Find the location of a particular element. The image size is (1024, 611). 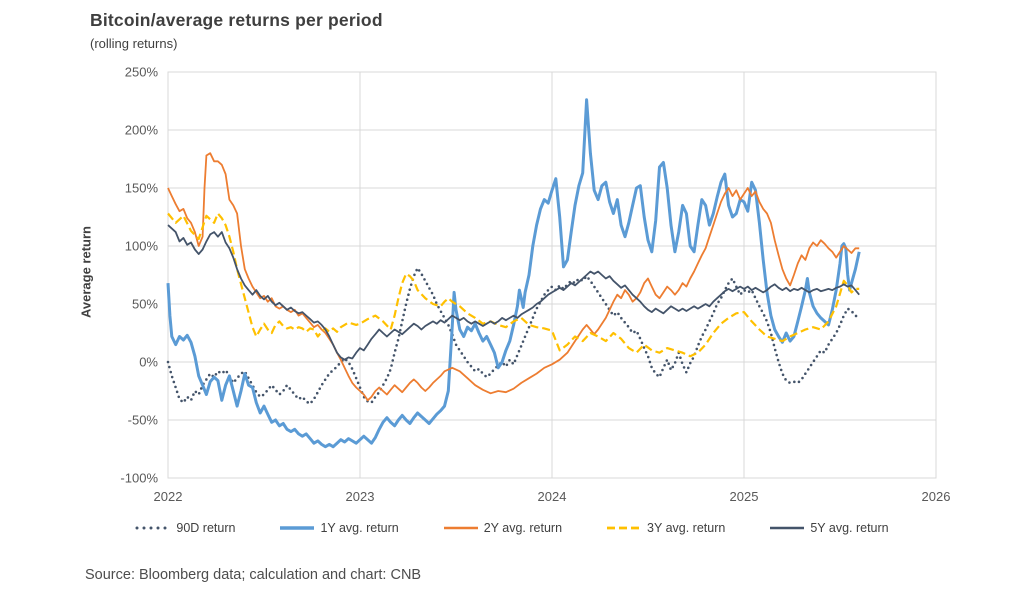

y-axis-tick-label: 100% is located at coordinates (142, 246).